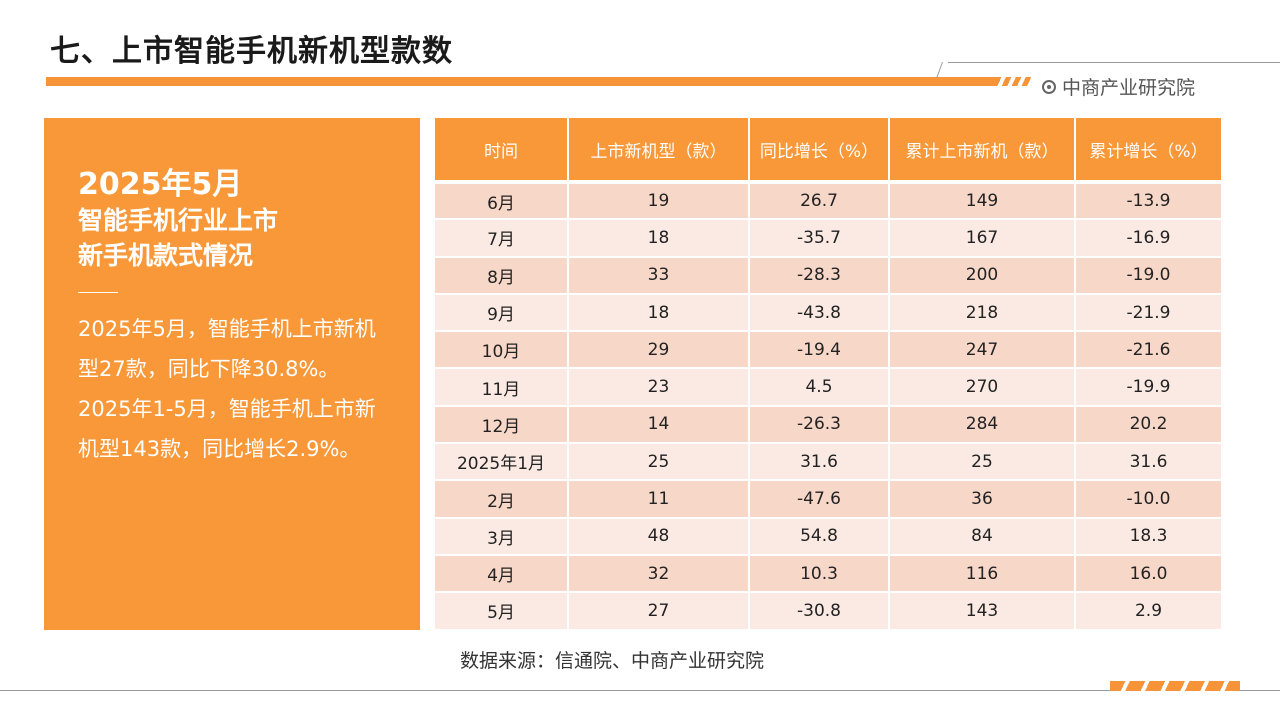 The height and width of the screenshot is (720, 1280). What do you see at coordinates (819, 313) in the screenshot?
I see `cell-yoy-growth: -43.8` at bounding box center [819, 313].